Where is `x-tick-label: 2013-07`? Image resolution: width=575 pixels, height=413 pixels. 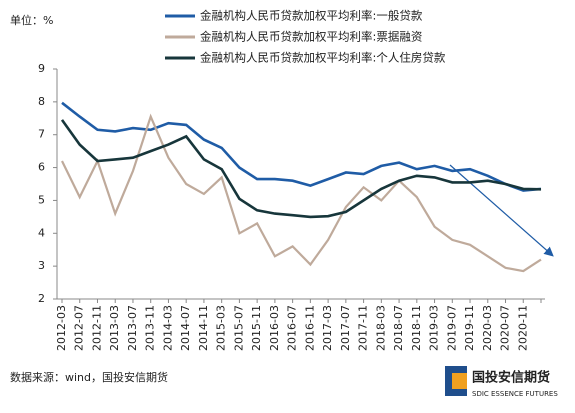 x-tick-label: 2013-07 is located at coordinates (132, 328).